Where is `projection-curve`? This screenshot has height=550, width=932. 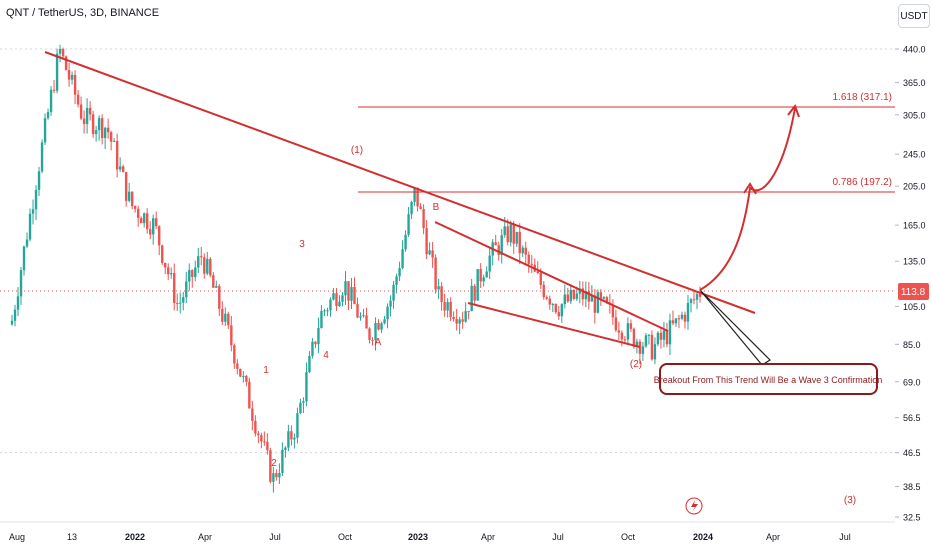
projection-curve is located at coordinates (747, 199).